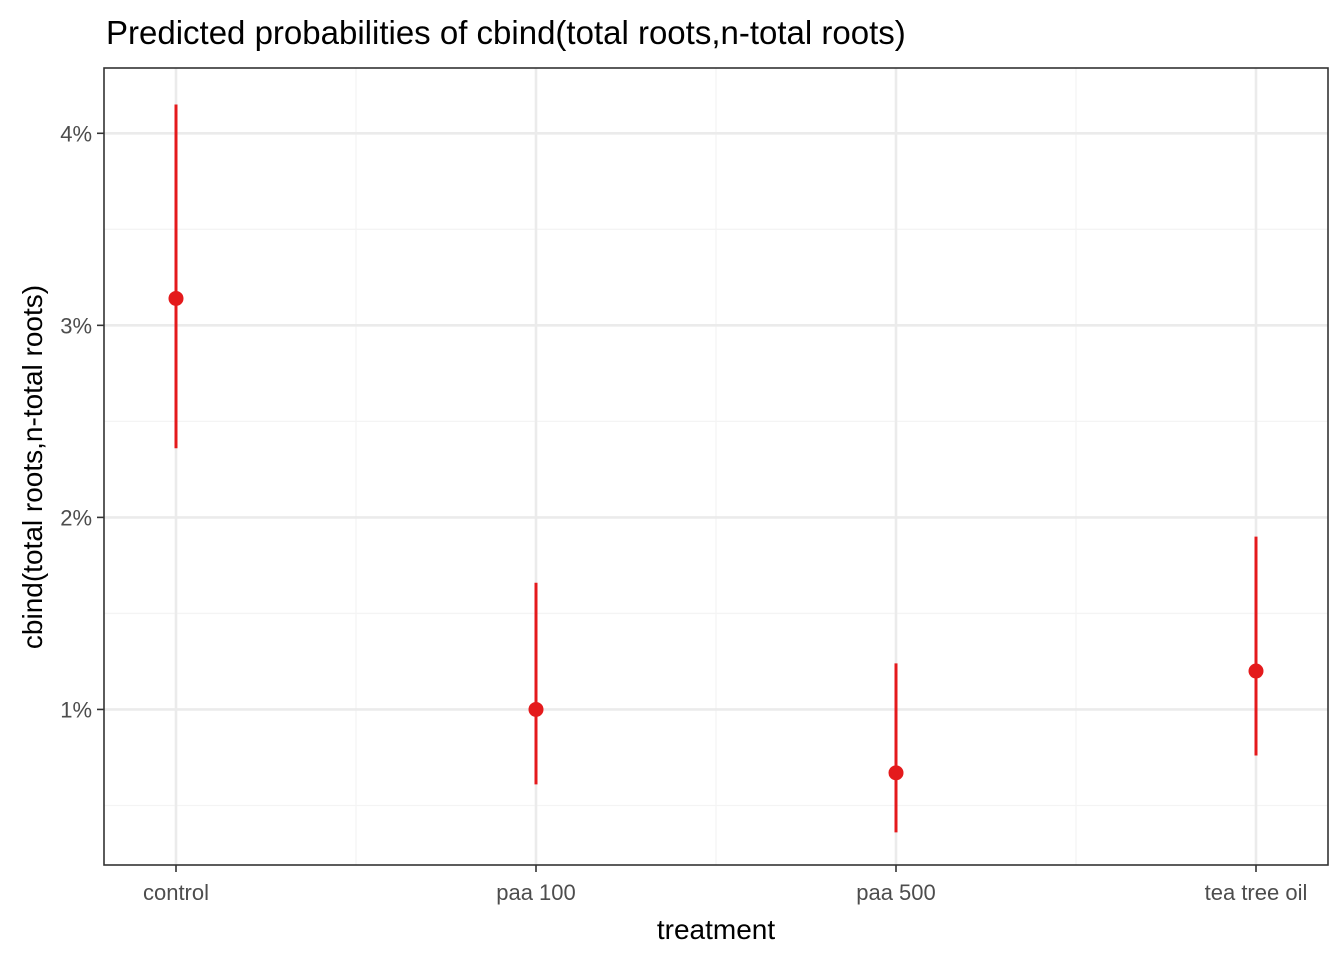 This screenshot has width=1344, height=960. Describe the element at coordinates (536, 892) in the screenshot. I see `x-tick-label: paa 100` at that location.